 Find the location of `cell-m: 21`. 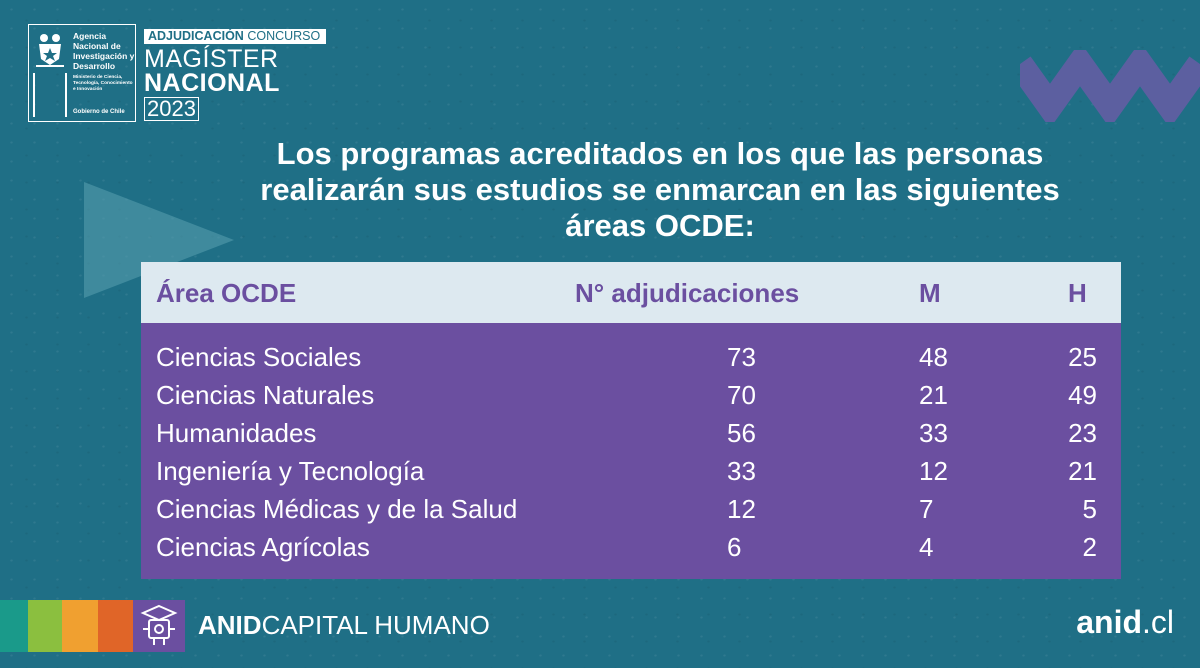

cell-m: 21 is located at coordinates (933, 395).